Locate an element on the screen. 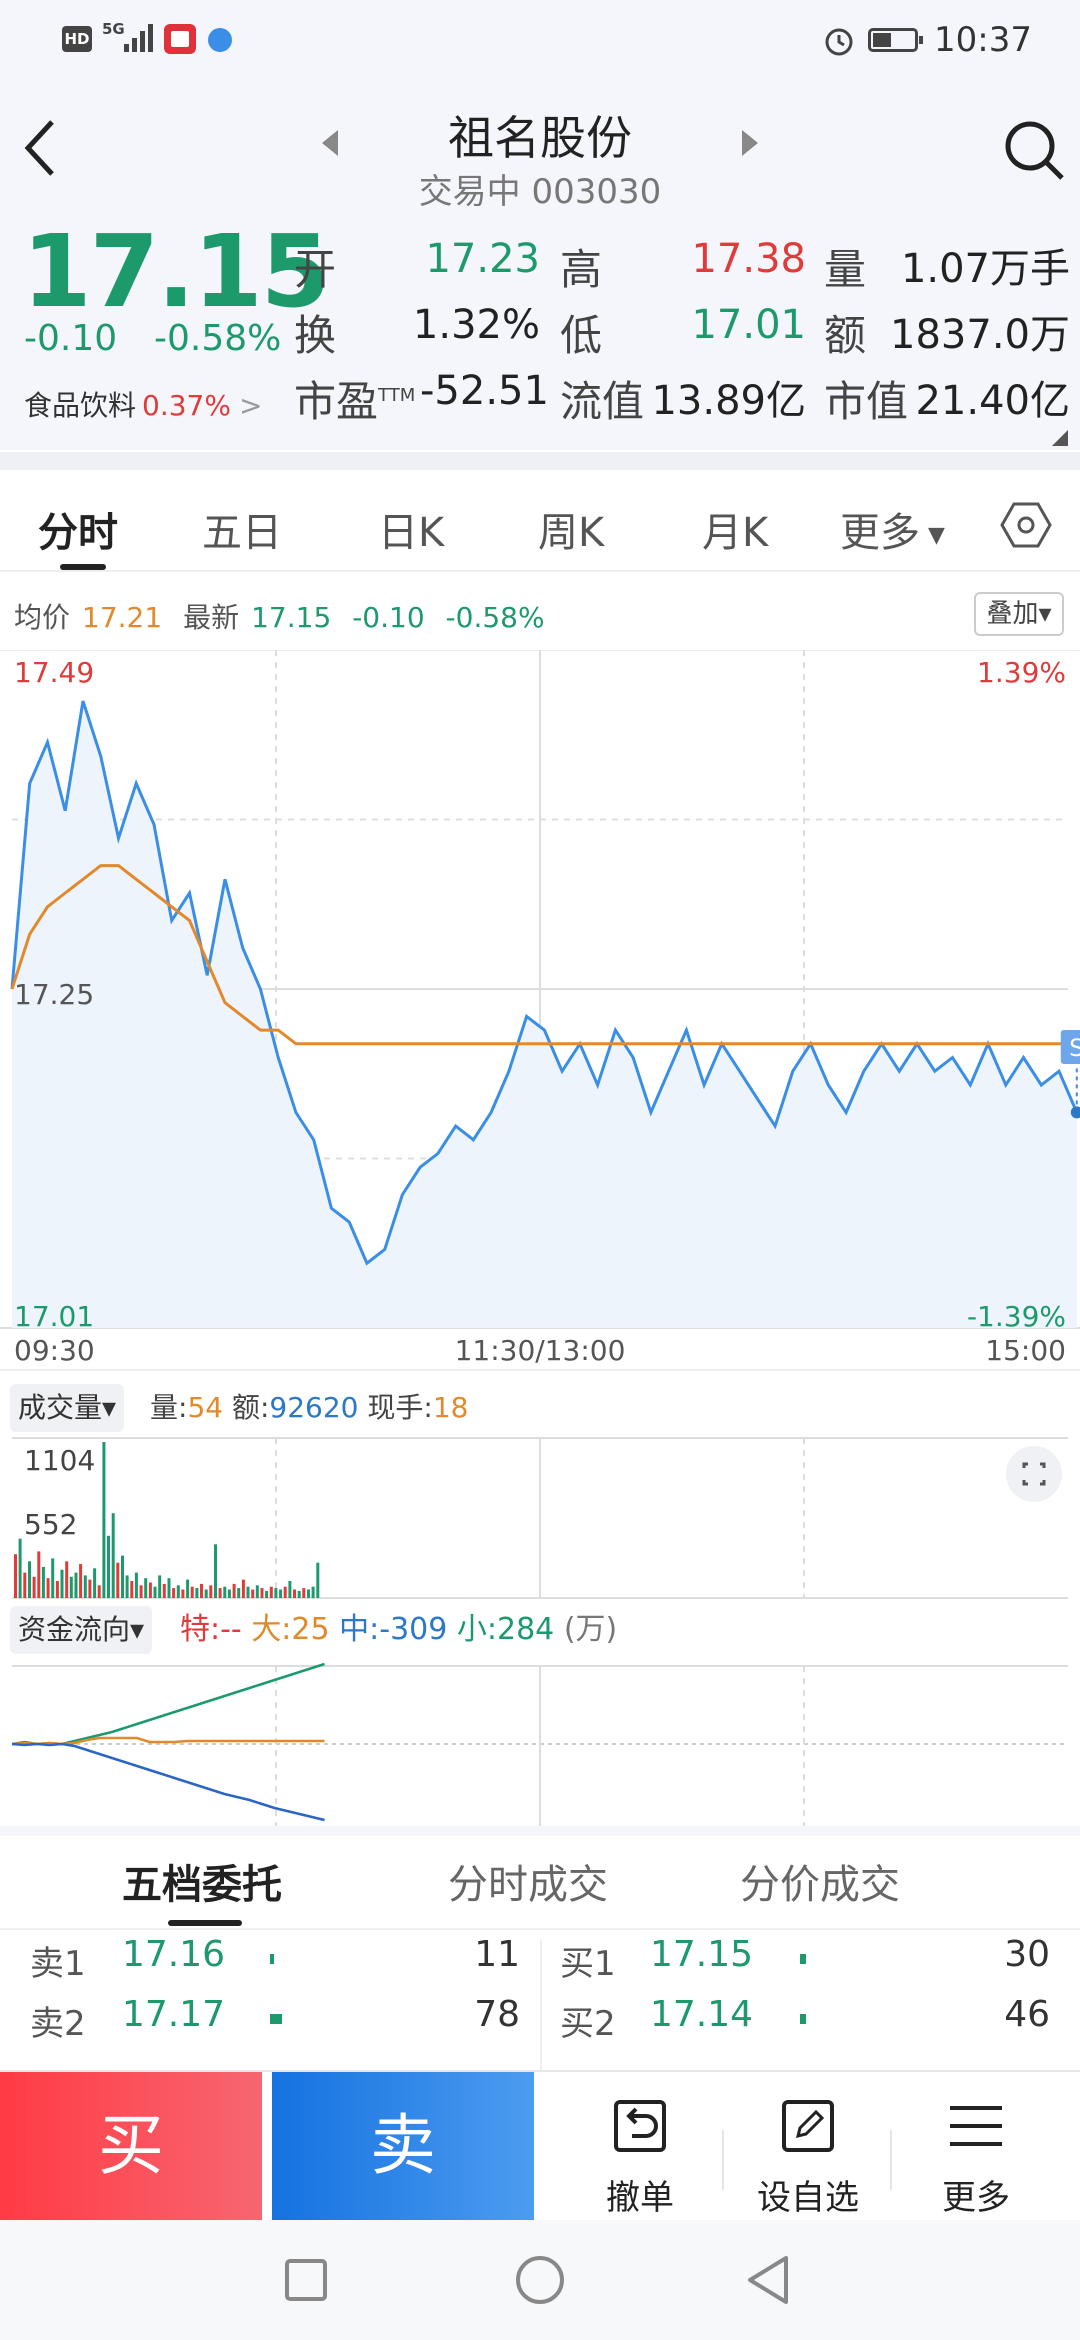 The image size is (1080, 2340). amount-value: 1837.0万 is located at coordinates (980, 335).